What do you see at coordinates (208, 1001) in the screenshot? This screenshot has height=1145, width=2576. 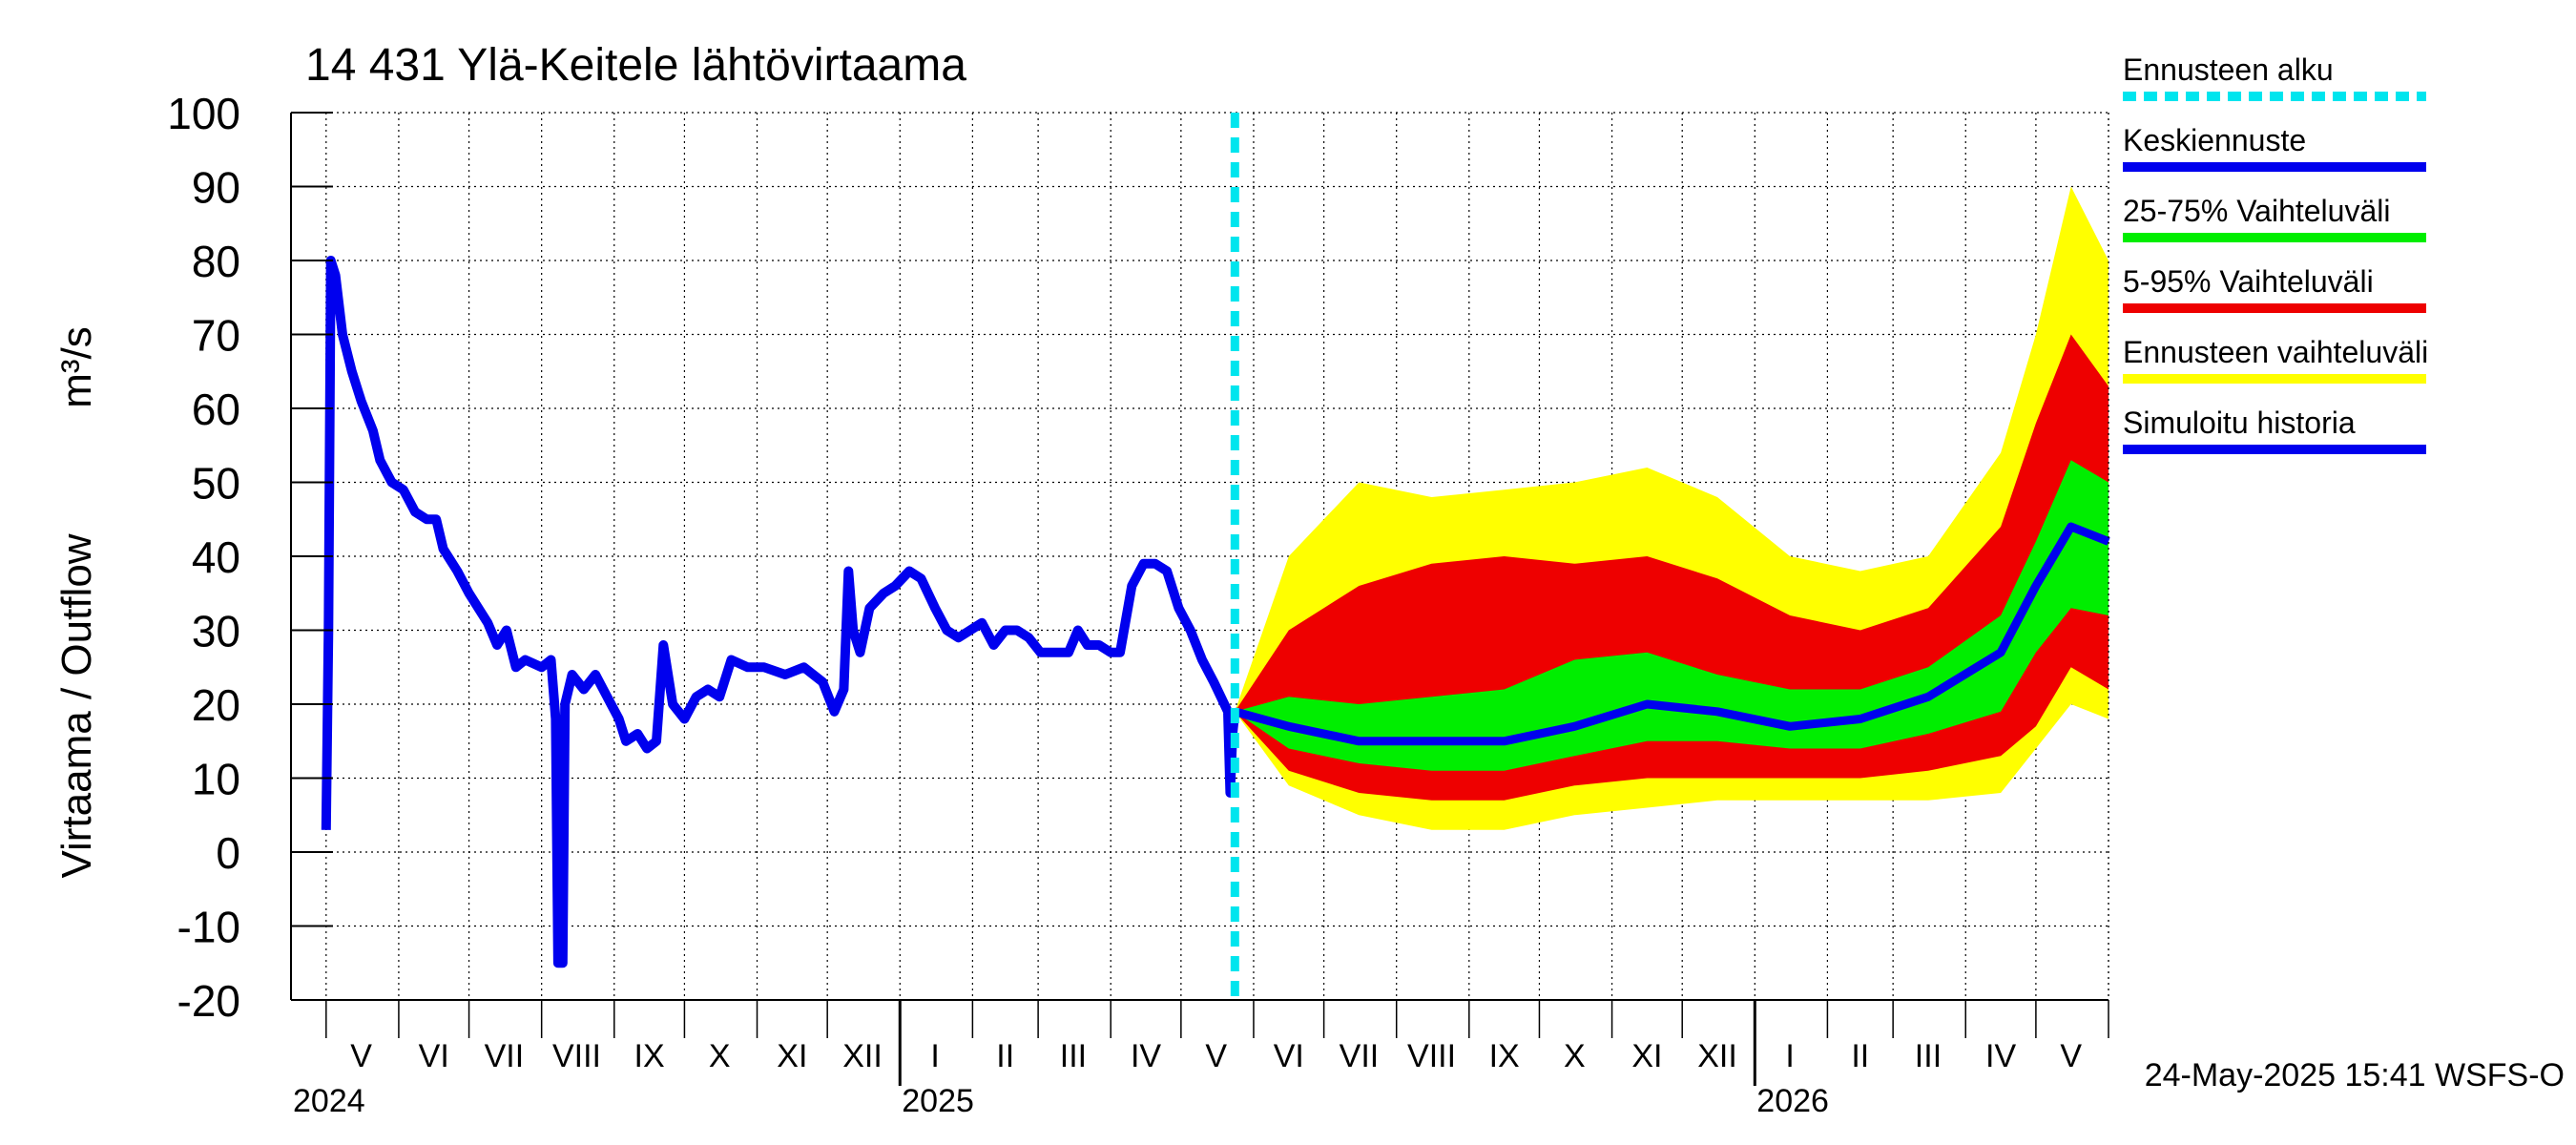 I see `y-tick-label: -20` at bounding box center [208, 1001].